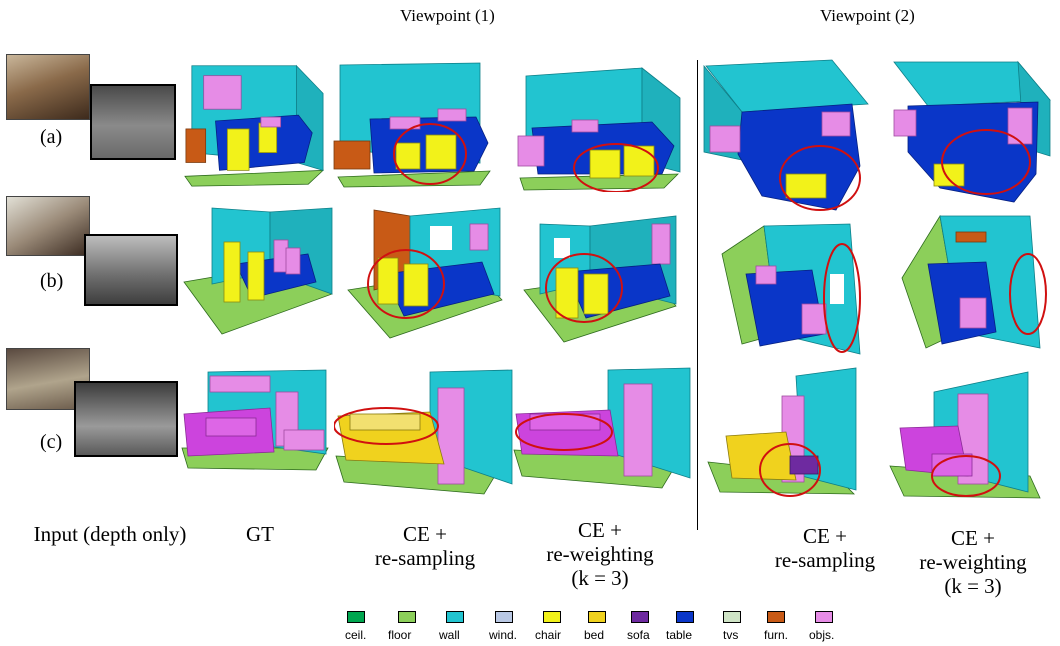 The image size is (1060, 646). What do you see at coordinates (48, 87) in the screenshot?
I see `rgb-photo-a` at bounding box center [48, 87].